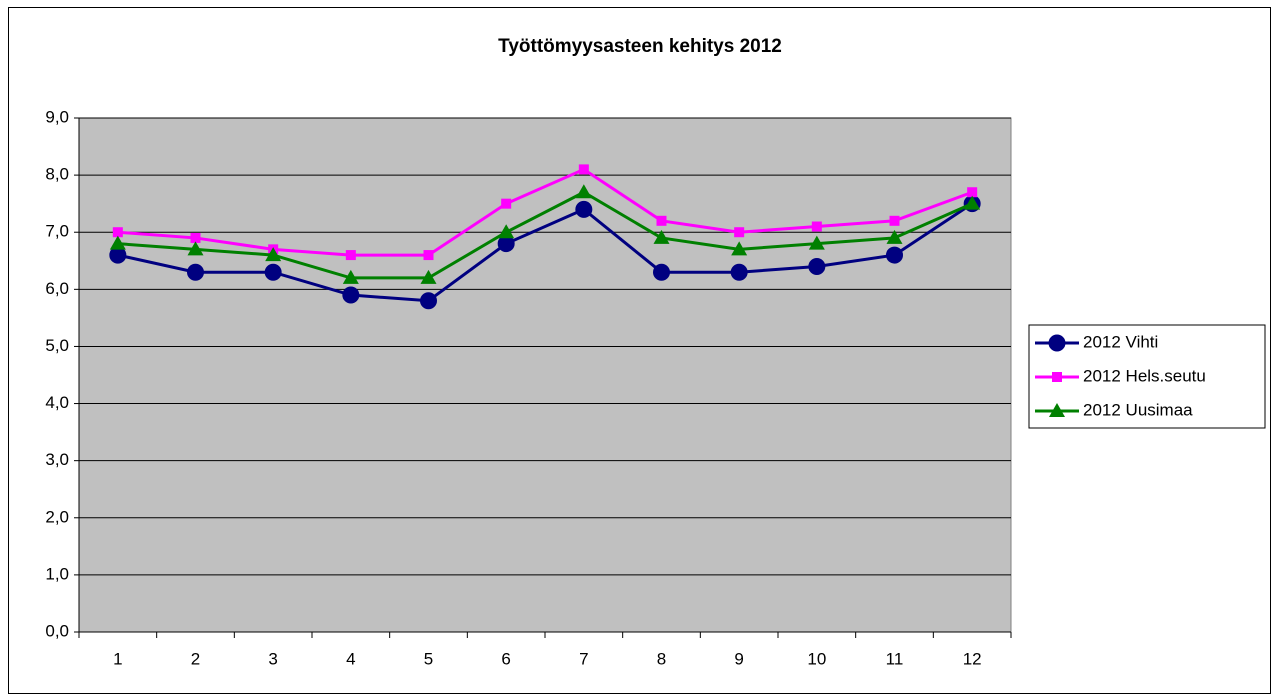 The height and width of the screenshot is (695, 1272). Describe the element at coordinates (117, 658) in the screenshot. I see `x-tick-label: 1` at that location.